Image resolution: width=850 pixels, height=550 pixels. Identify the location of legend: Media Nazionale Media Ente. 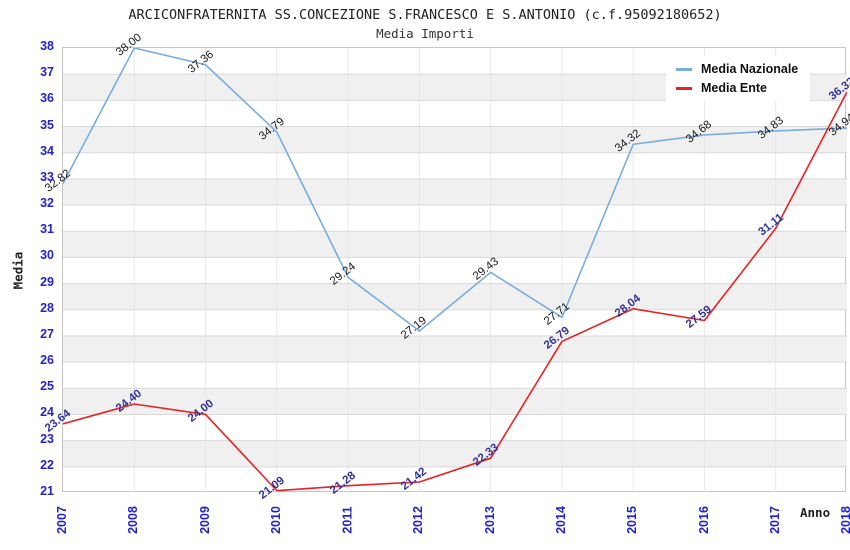
(738, 78).